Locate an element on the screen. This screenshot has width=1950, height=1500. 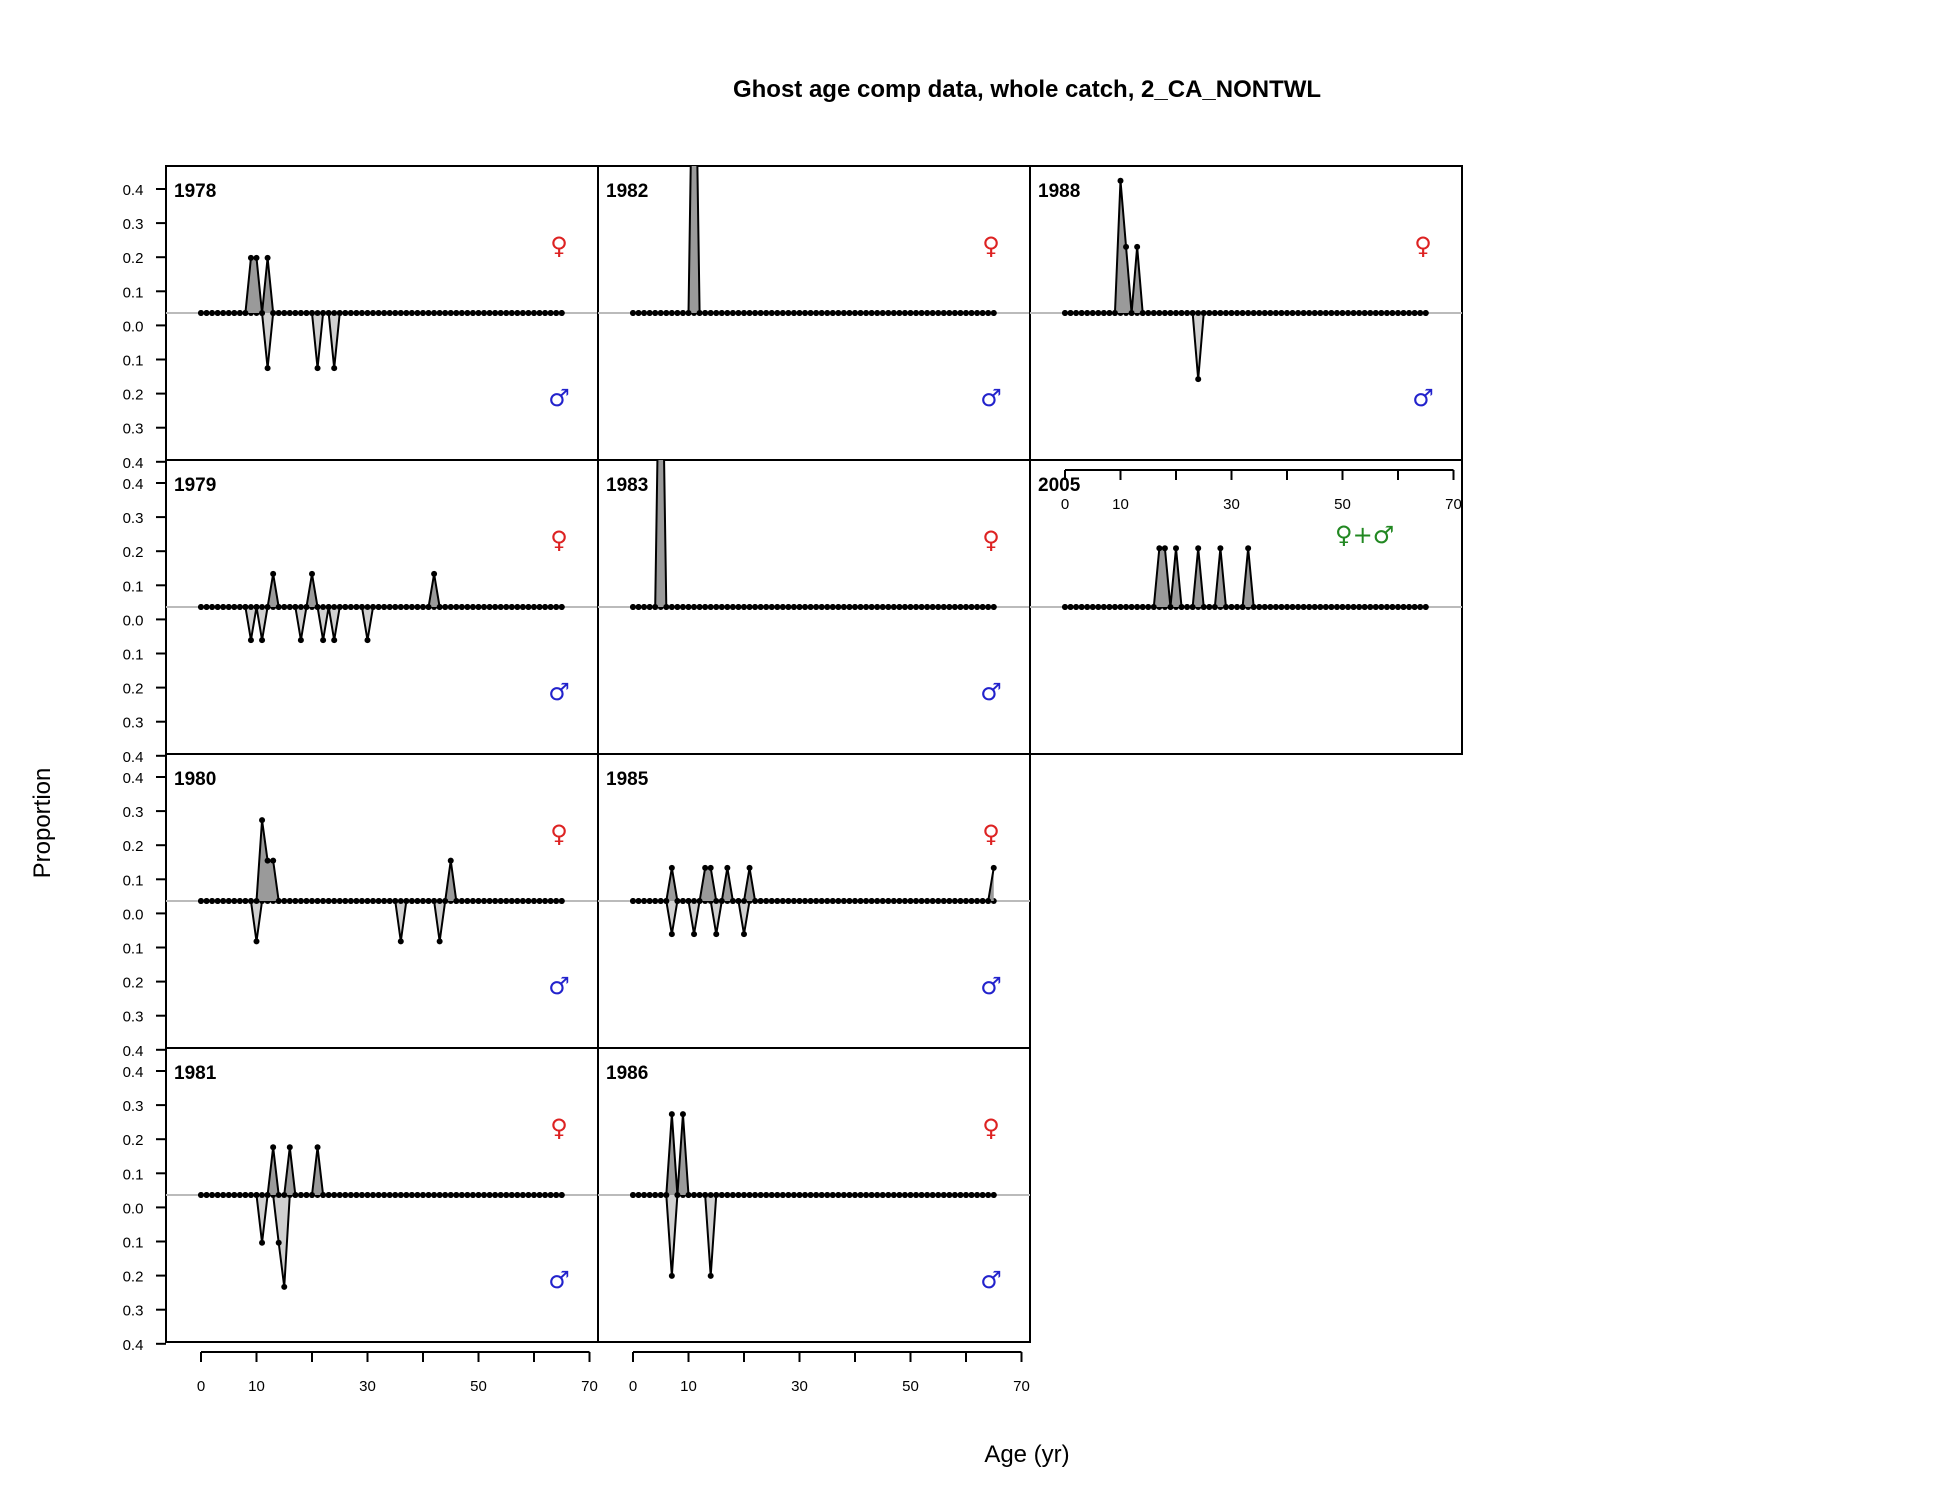
x-tick-label: 70 is located at coordinates (1021, 1386).